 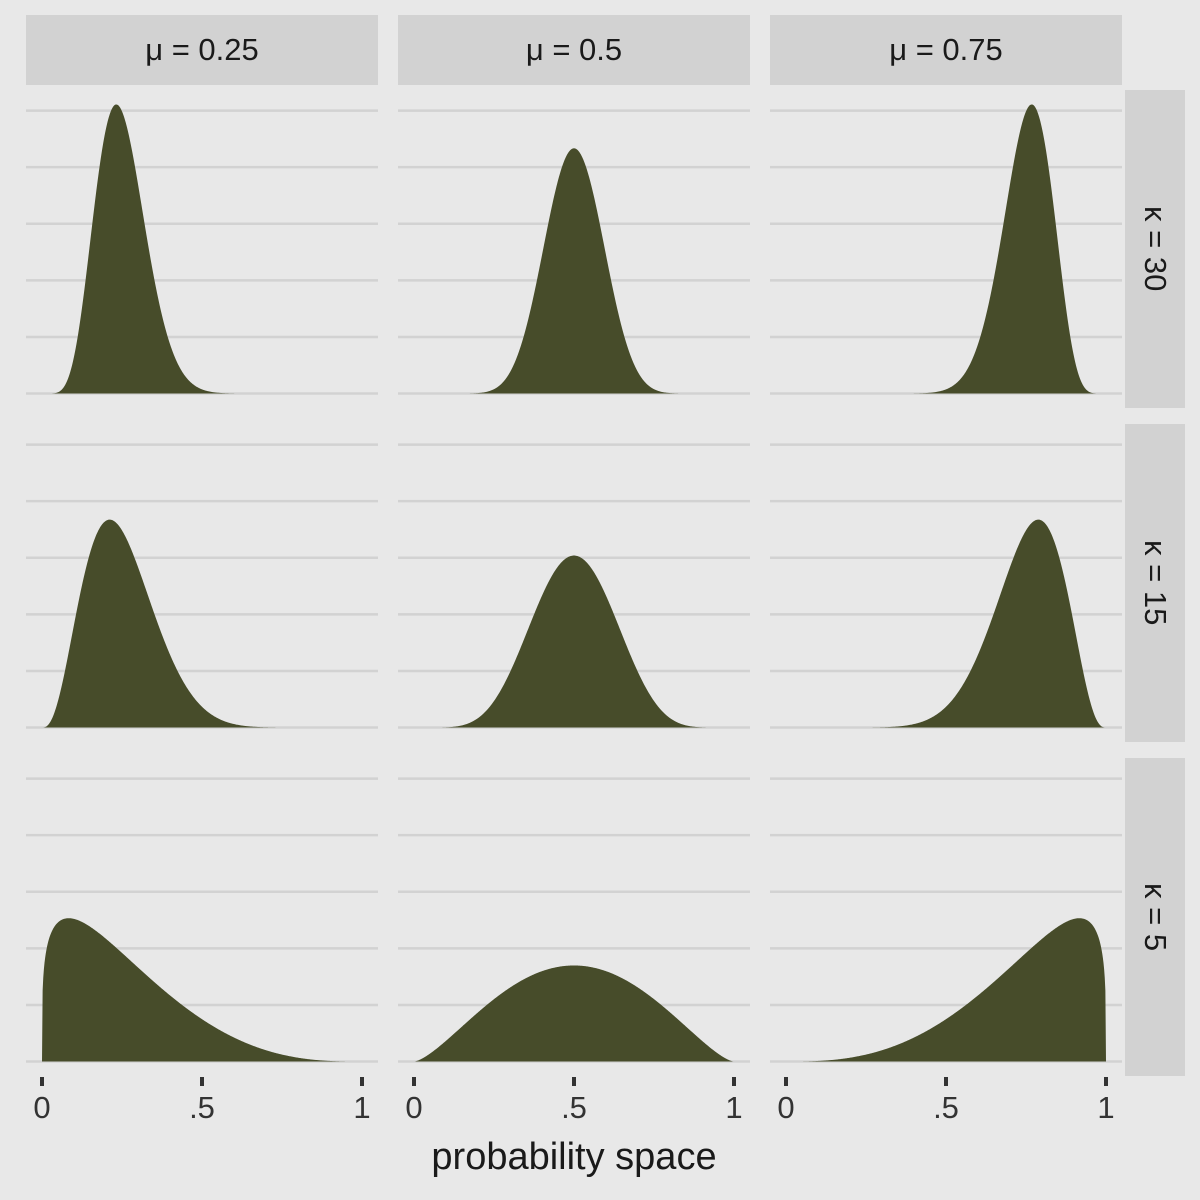 I want to click on facet-row-strip-kappa-5: κ = 5, so click(x=1155, y=917).